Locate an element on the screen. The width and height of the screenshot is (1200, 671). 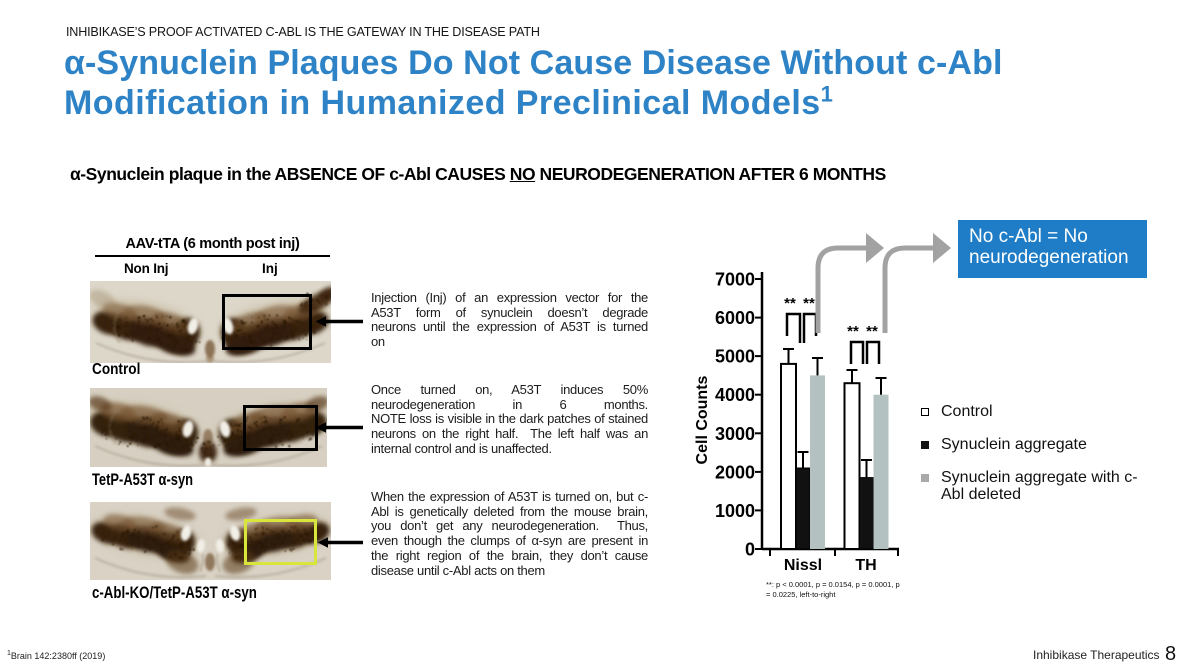
svg-text: Cell Counts is located at coordinates (702, 419).